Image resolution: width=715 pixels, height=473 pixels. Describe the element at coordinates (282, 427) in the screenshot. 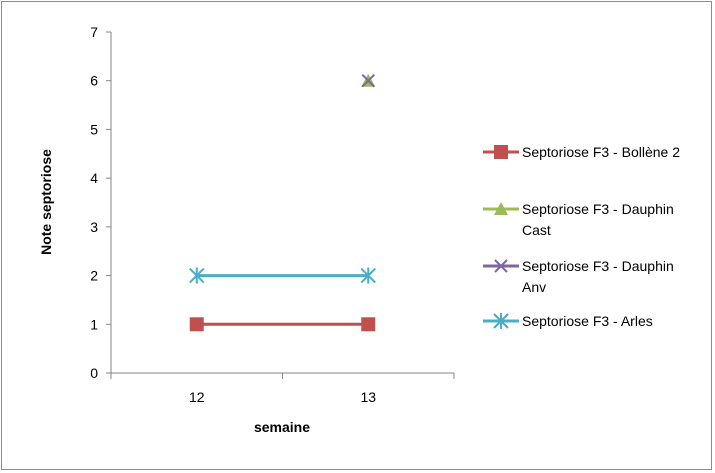

I see `x-axis-title: semaine` at that location.